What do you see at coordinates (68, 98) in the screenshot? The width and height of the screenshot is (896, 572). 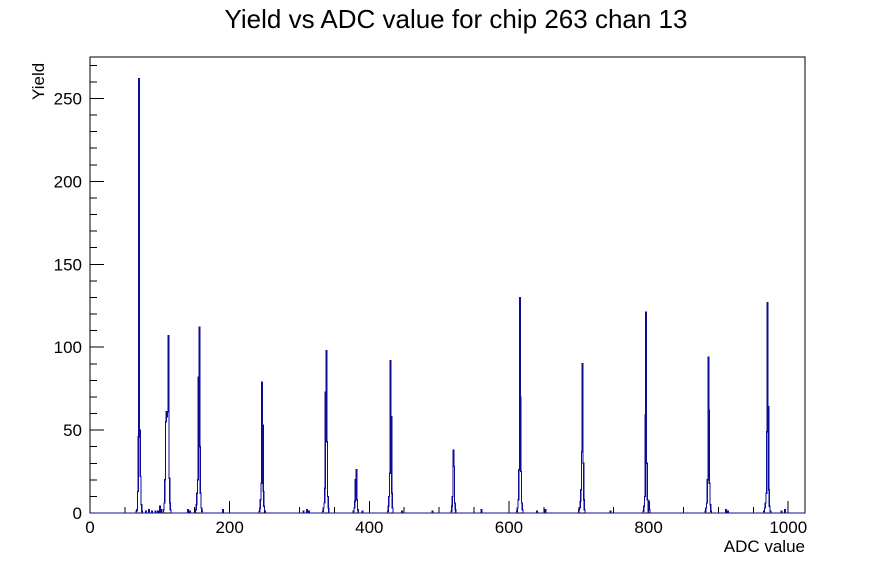 I see `y-tick-label: 250` at bounding box center [68, 98].